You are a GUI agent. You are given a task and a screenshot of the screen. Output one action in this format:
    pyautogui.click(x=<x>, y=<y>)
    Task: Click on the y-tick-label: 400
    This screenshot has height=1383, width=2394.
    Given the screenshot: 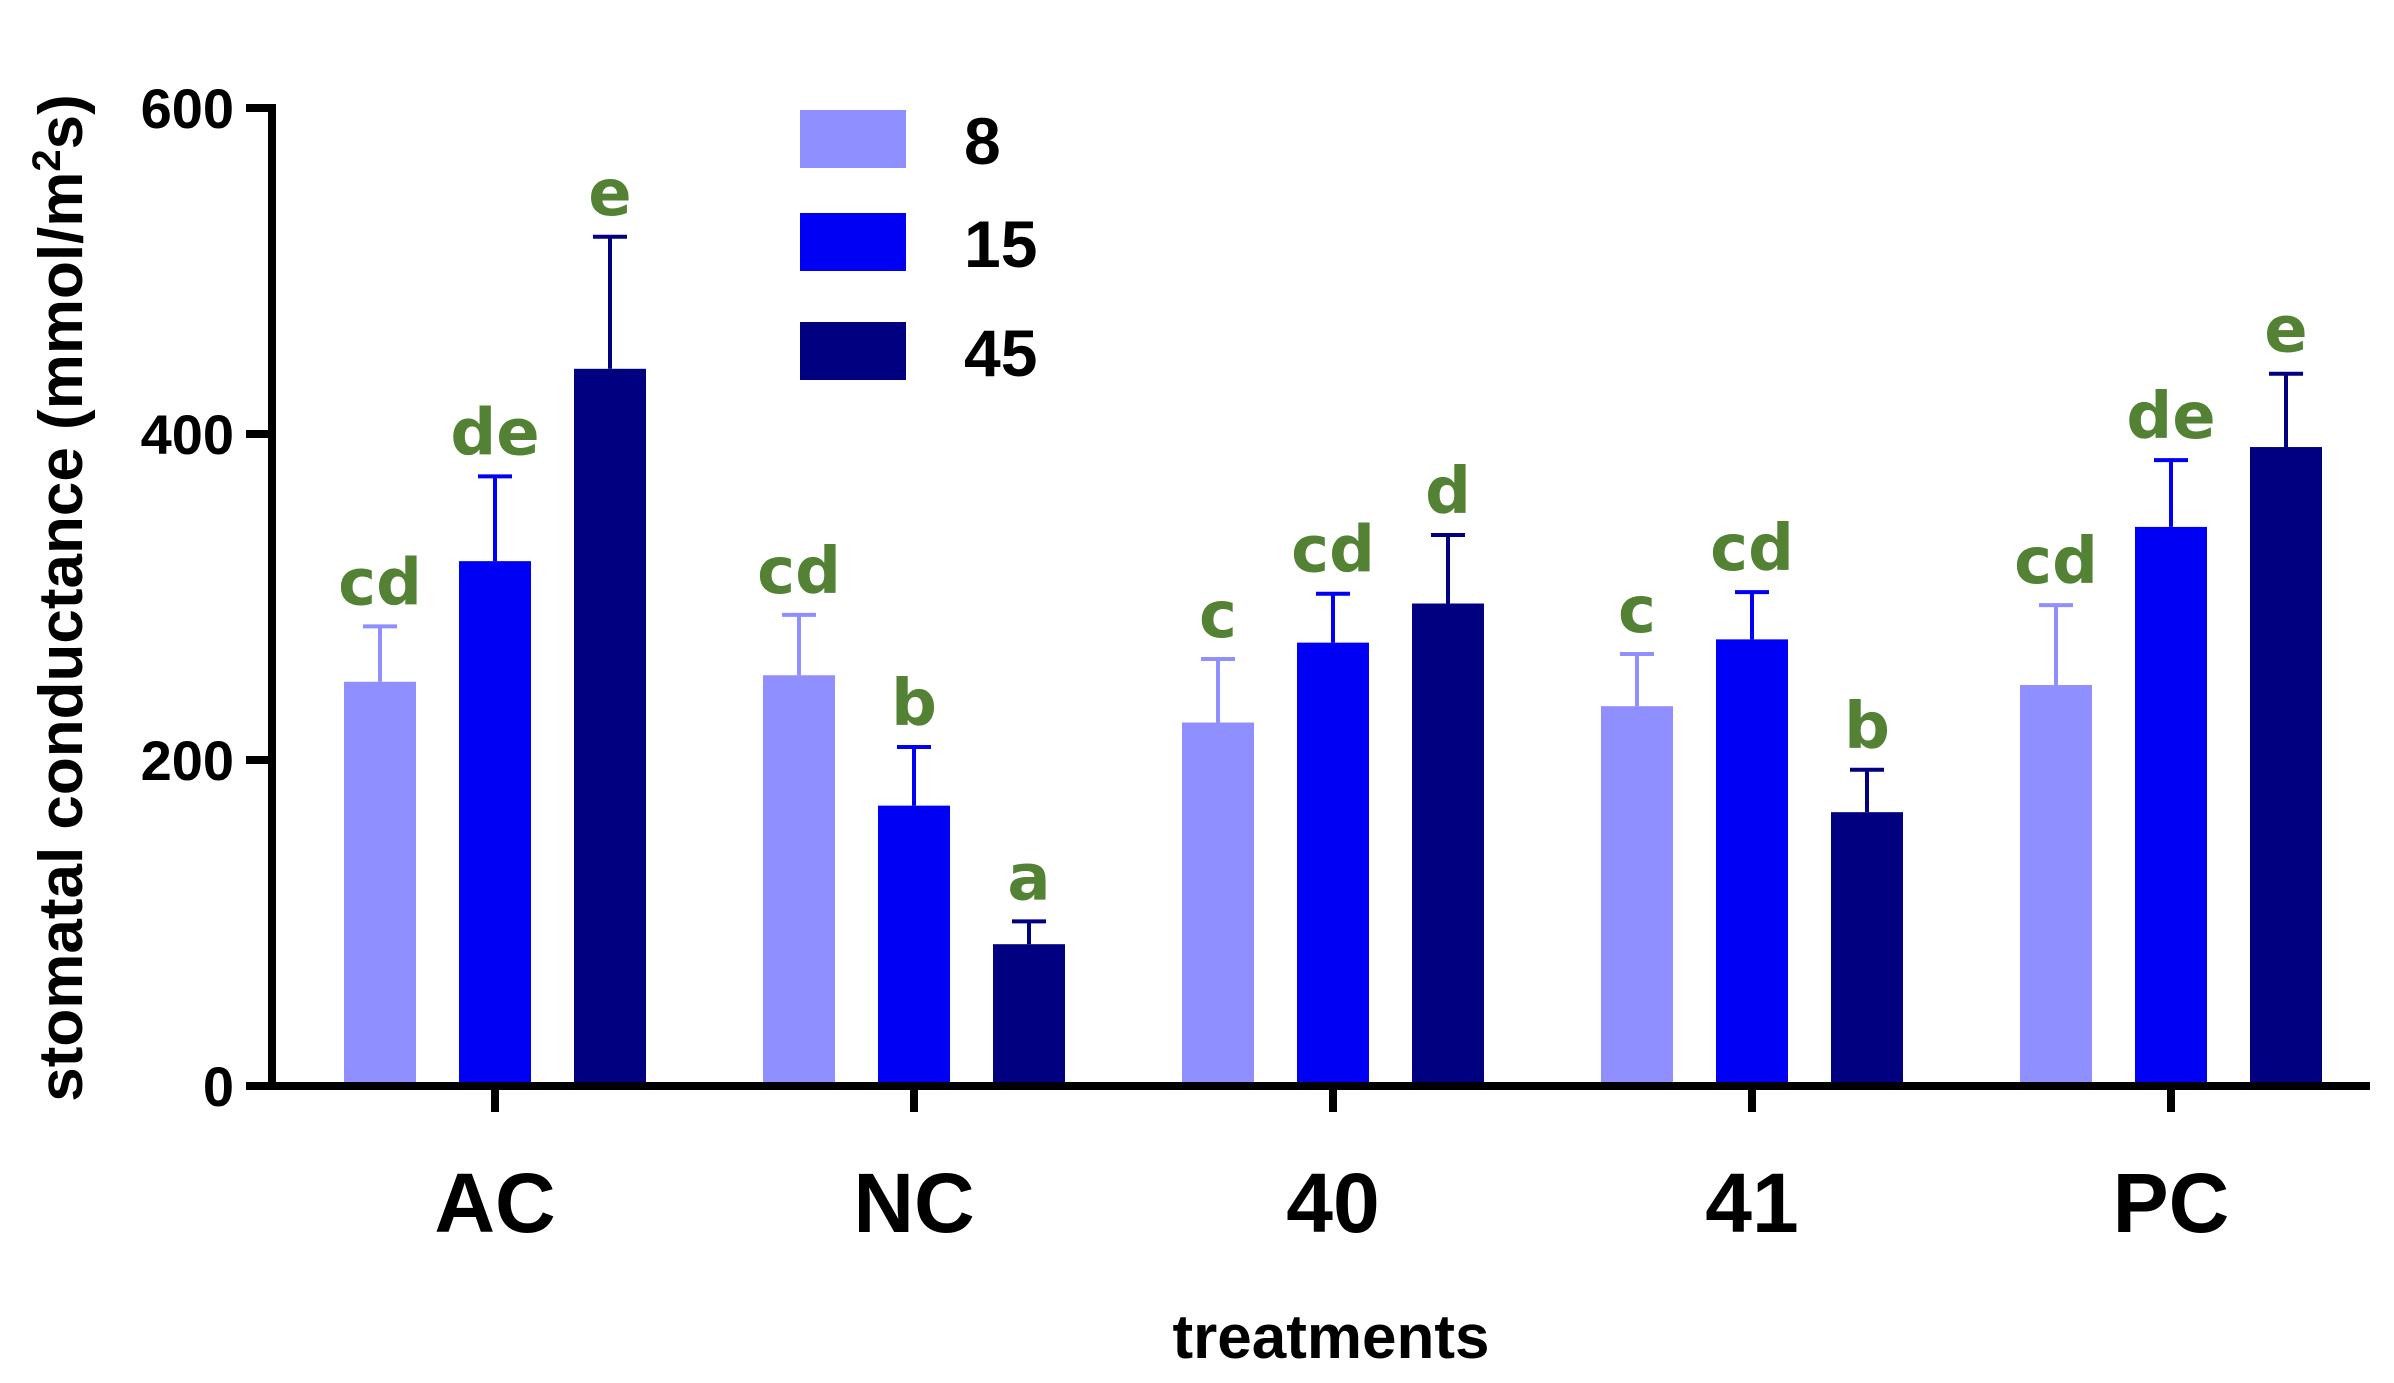 What is the action you would take?
    pyautogui.click(x=187, y=434)
    